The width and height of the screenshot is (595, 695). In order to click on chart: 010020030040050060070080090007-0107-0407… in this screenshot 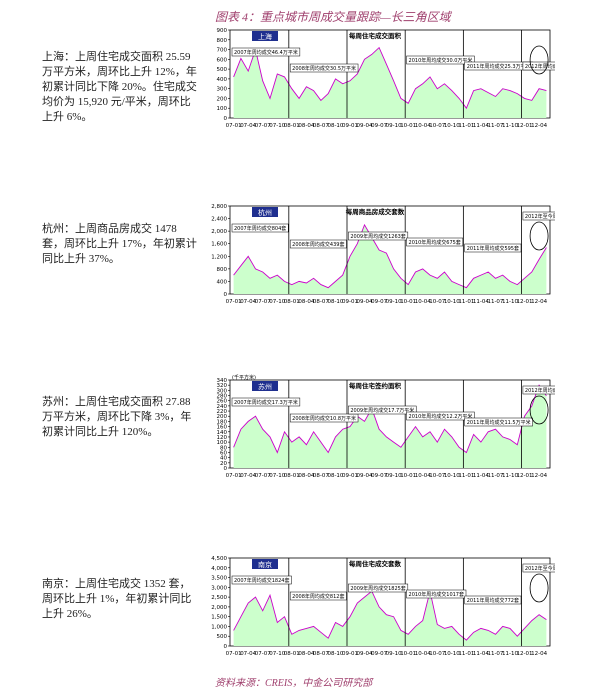, I will do `click(386, 78)`.